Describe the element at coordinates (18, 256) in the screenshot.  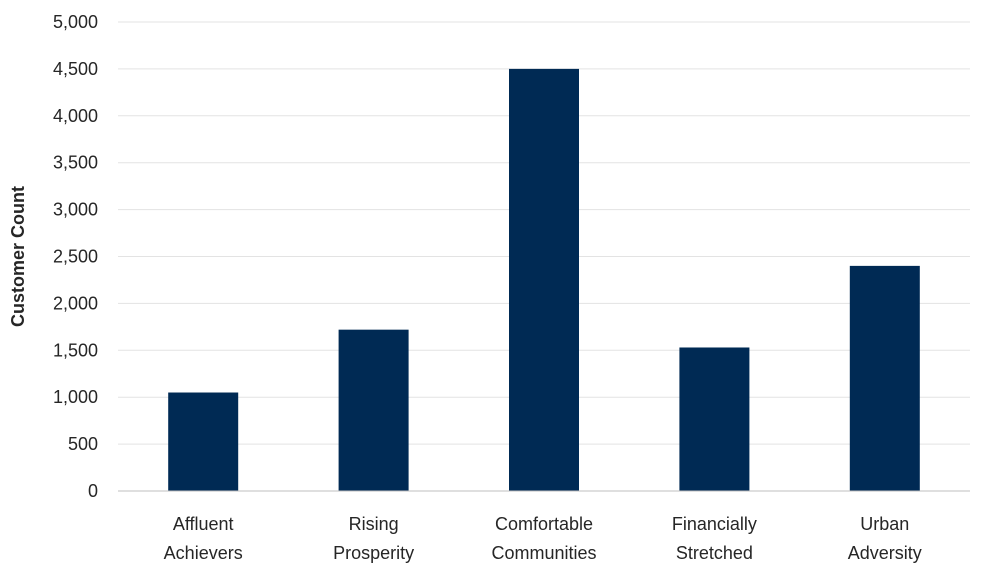
I see `y-axis-title: Customer Count` at that location.